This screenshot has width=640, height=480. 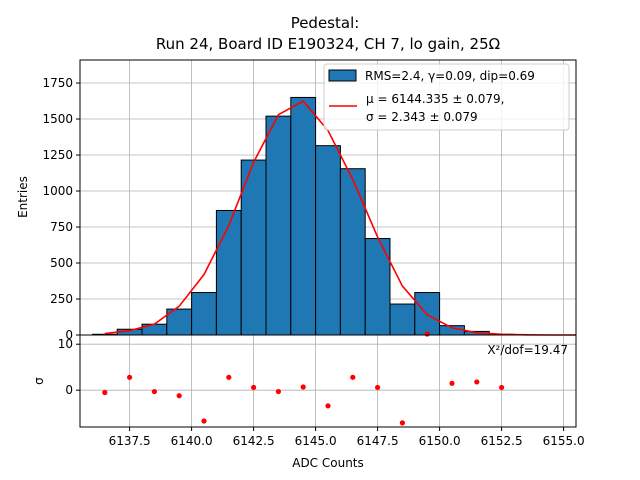 I want to click on y-tick-label: 1250, so click(x=57, y=155).